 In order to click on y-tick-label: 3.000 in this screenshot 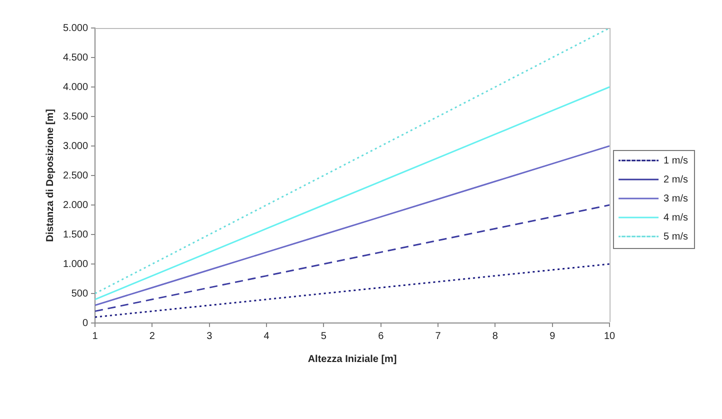, I will do `click(75, 146)`.